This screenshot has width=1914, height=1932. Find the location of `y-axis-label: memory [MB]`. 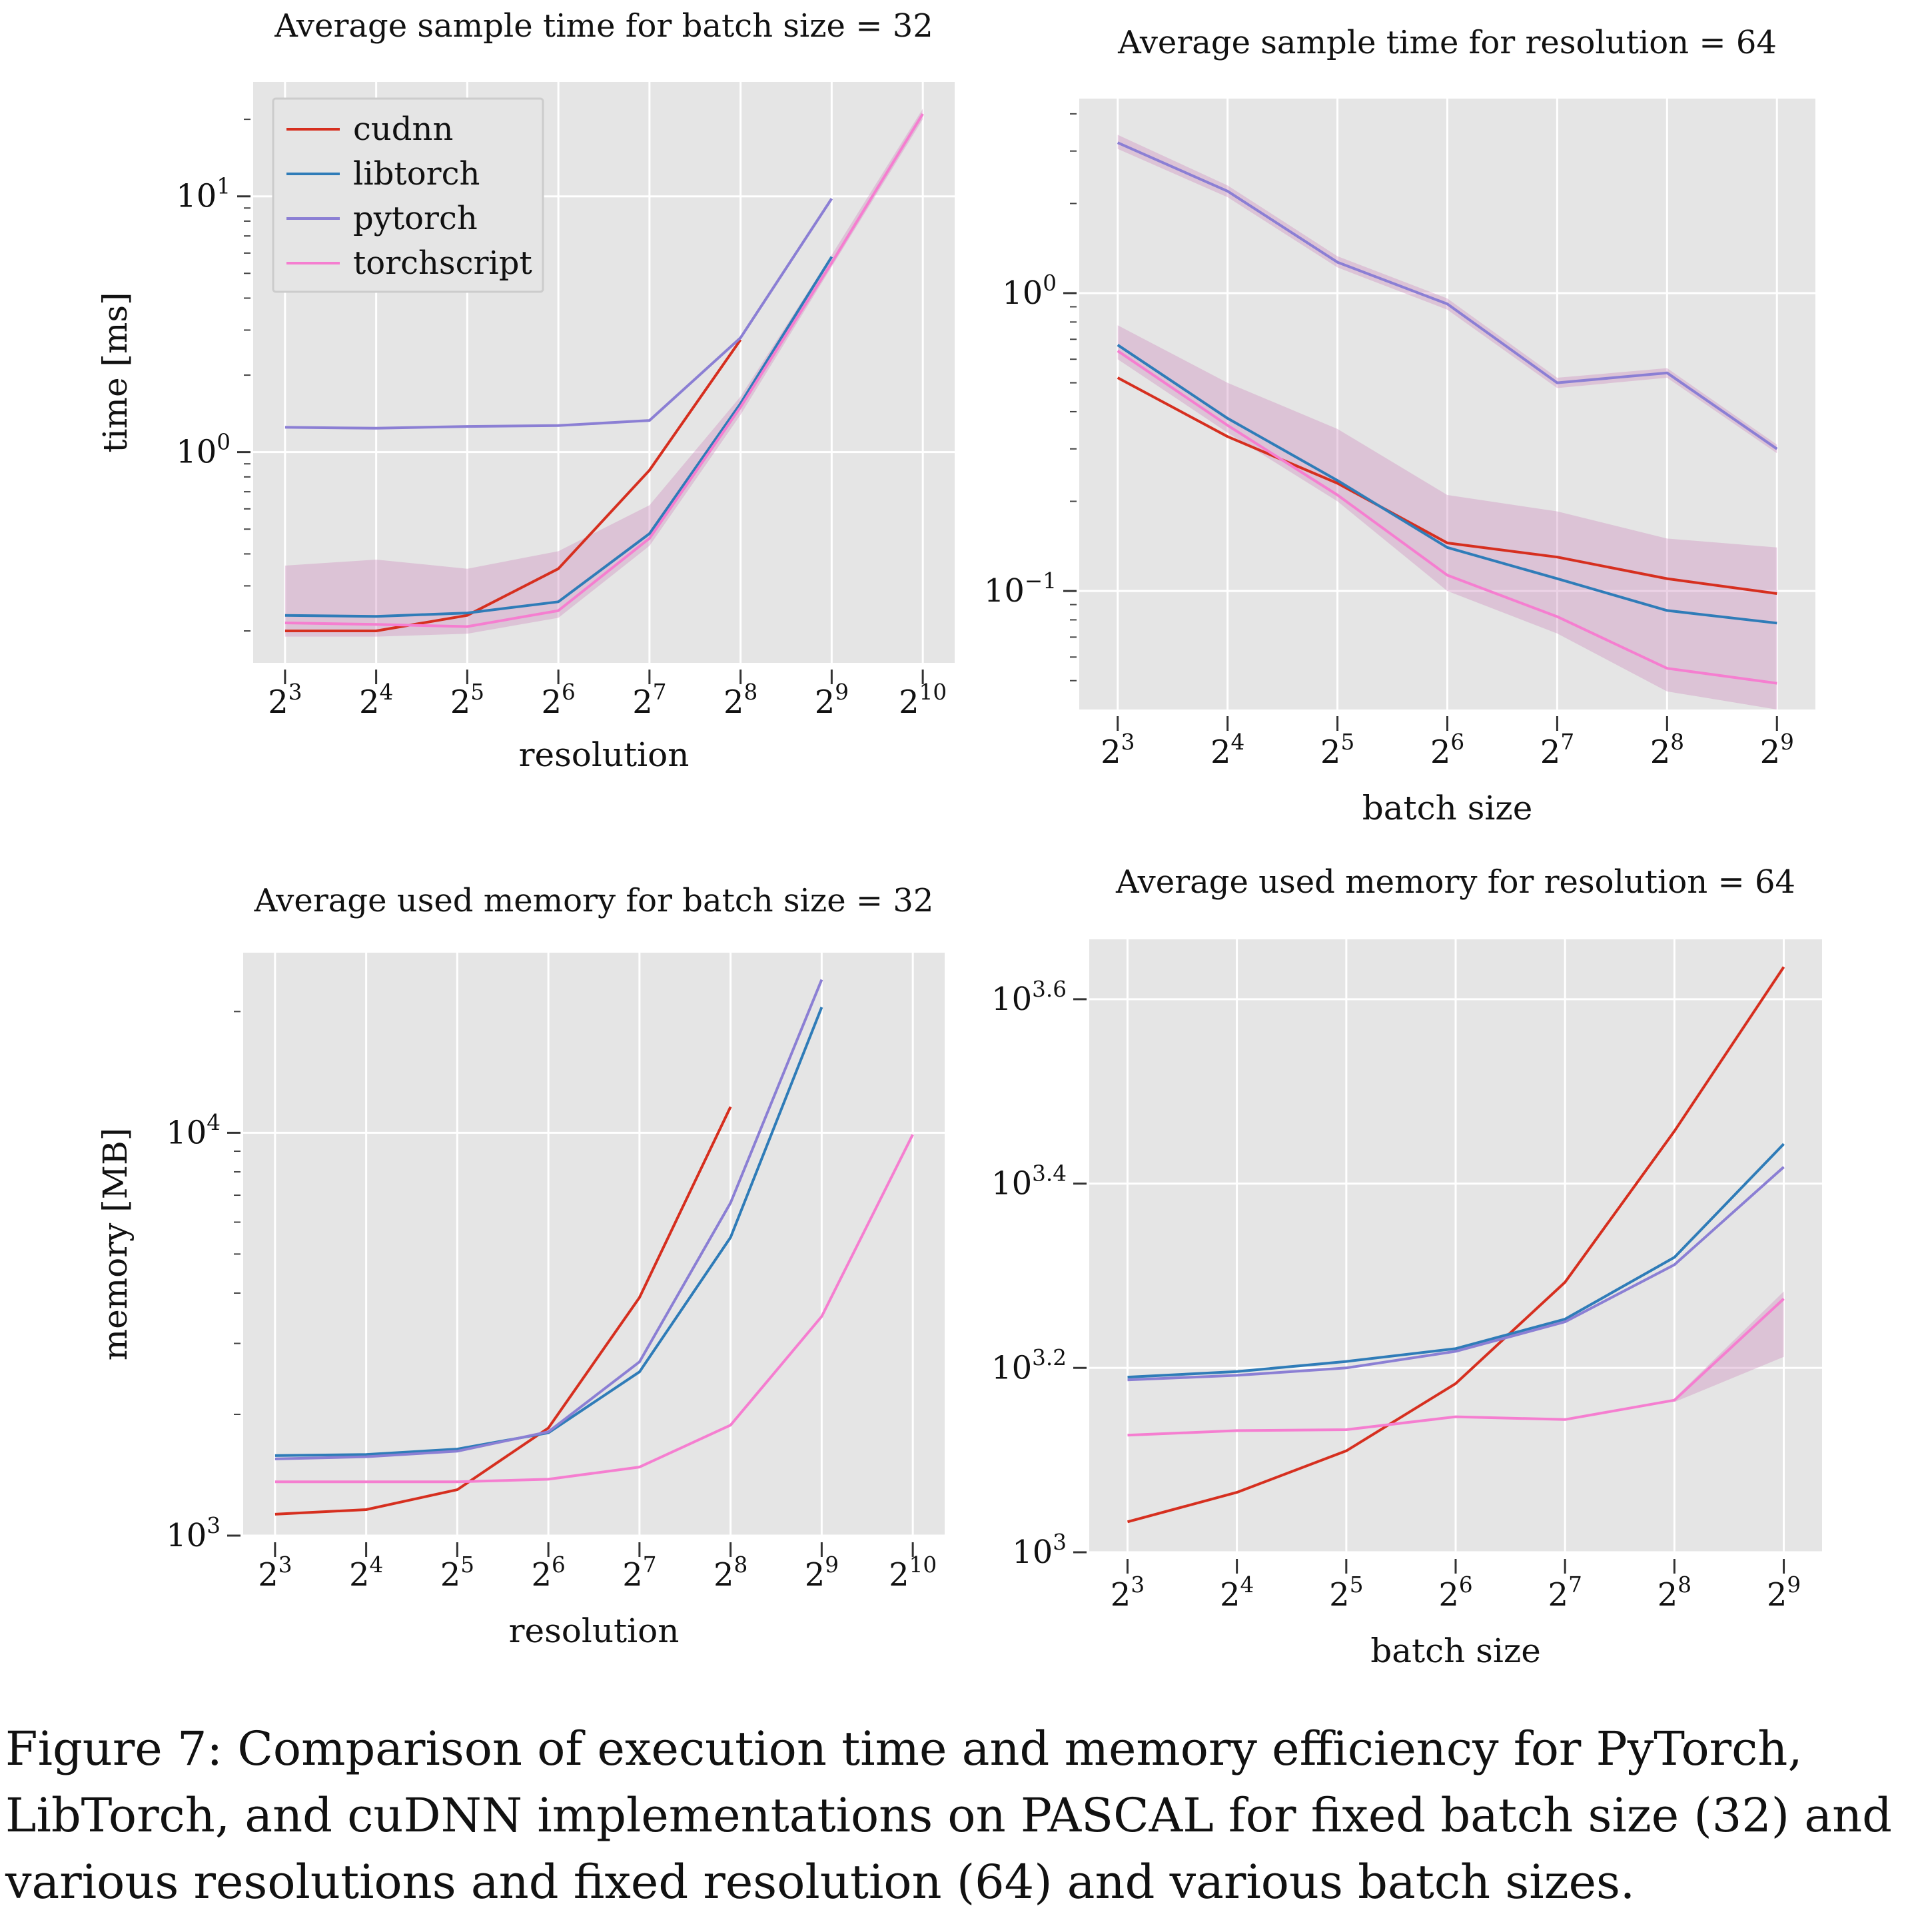

y-axis-label: memory [MB] is located at coordinates (115, 1244).